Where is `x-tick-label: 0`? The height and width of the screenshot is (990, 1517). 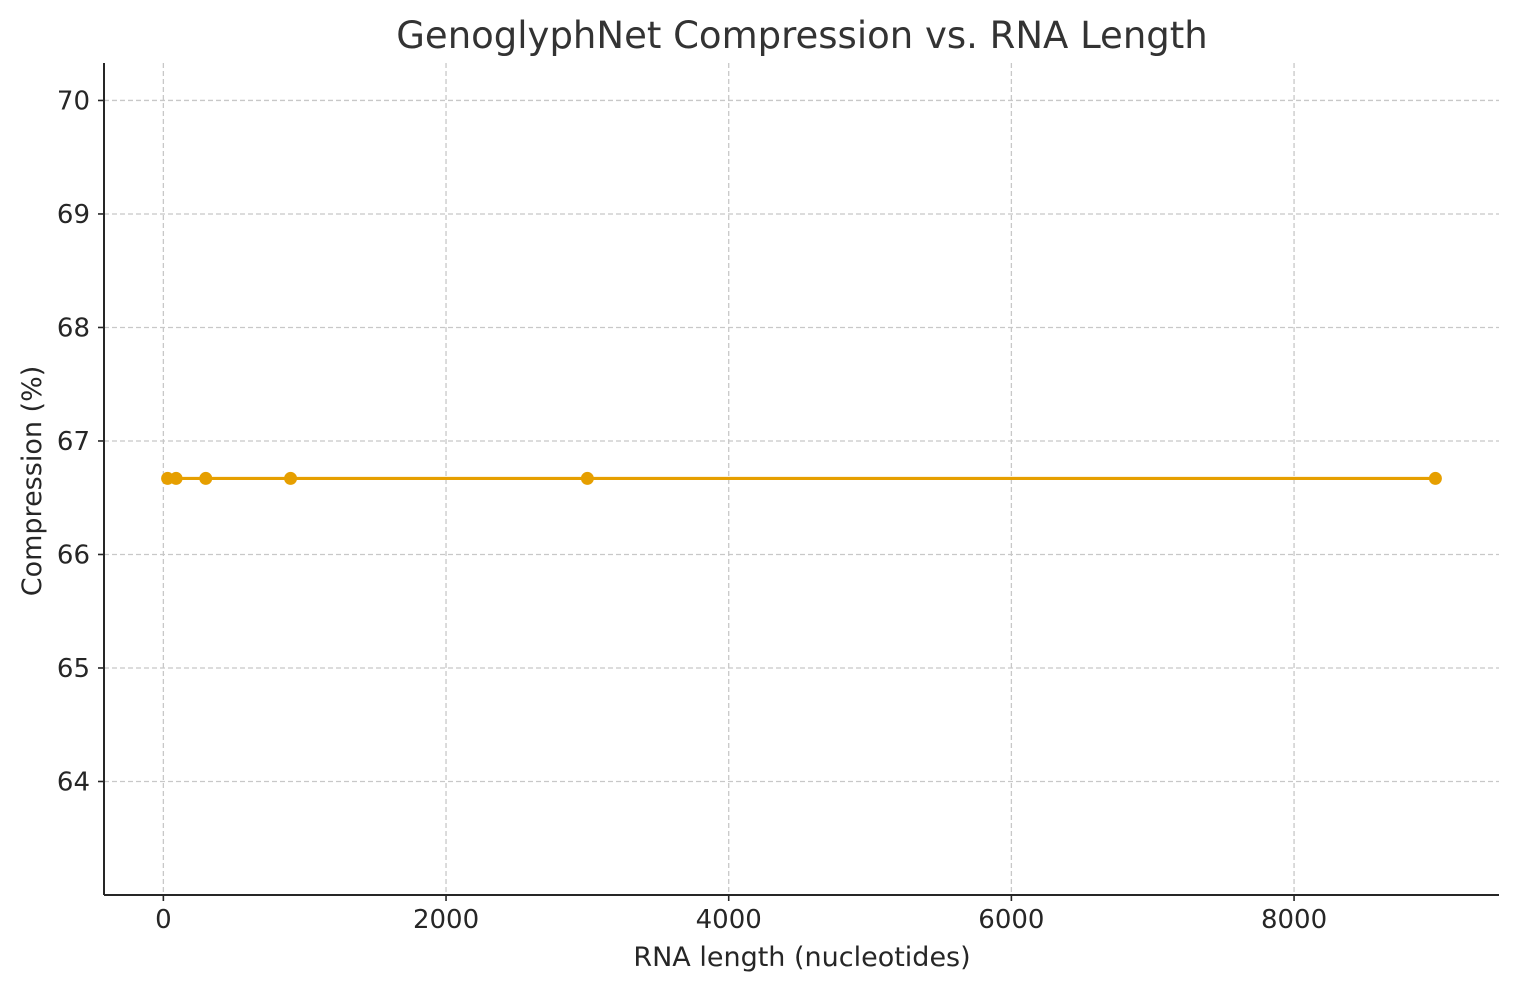 x-tick-label: 0 is located at coordinates (163, 920).